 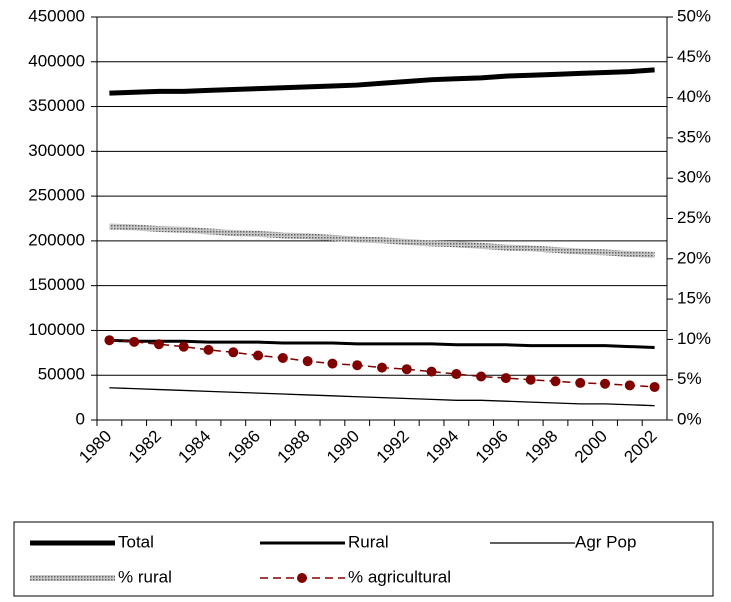 I want to click on x-tick-label: 1988, so click(x=293, y=447).